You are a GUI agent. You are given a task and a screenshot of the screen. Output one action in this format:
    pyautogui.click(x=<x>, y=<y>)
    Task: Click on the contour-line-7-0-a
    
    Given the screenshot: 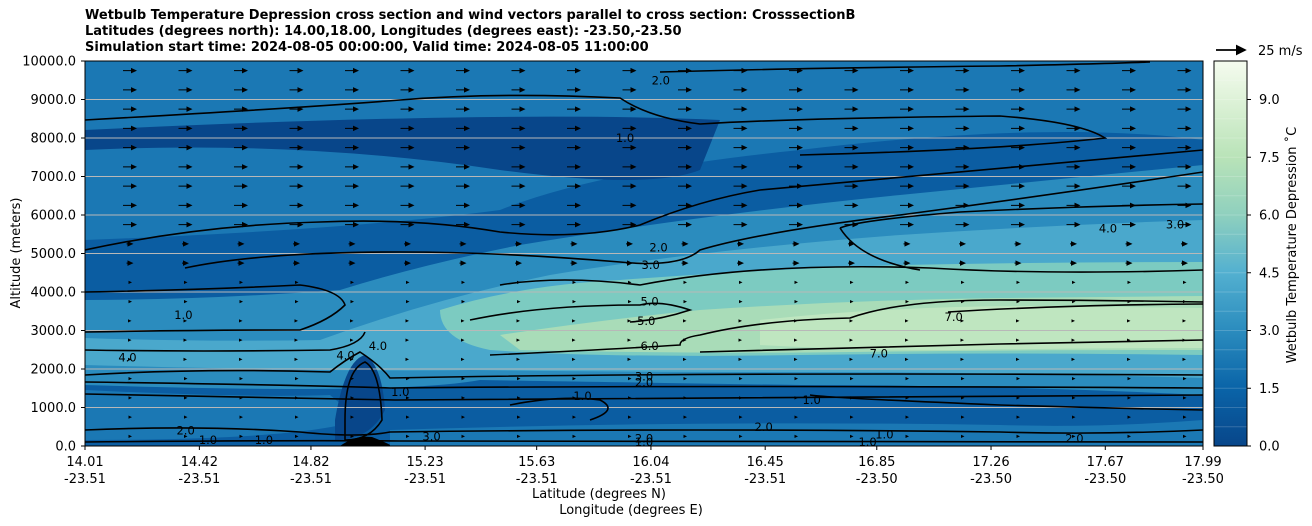 What is the action you would take?
    pyautogui.click(x=951, y=346)
    